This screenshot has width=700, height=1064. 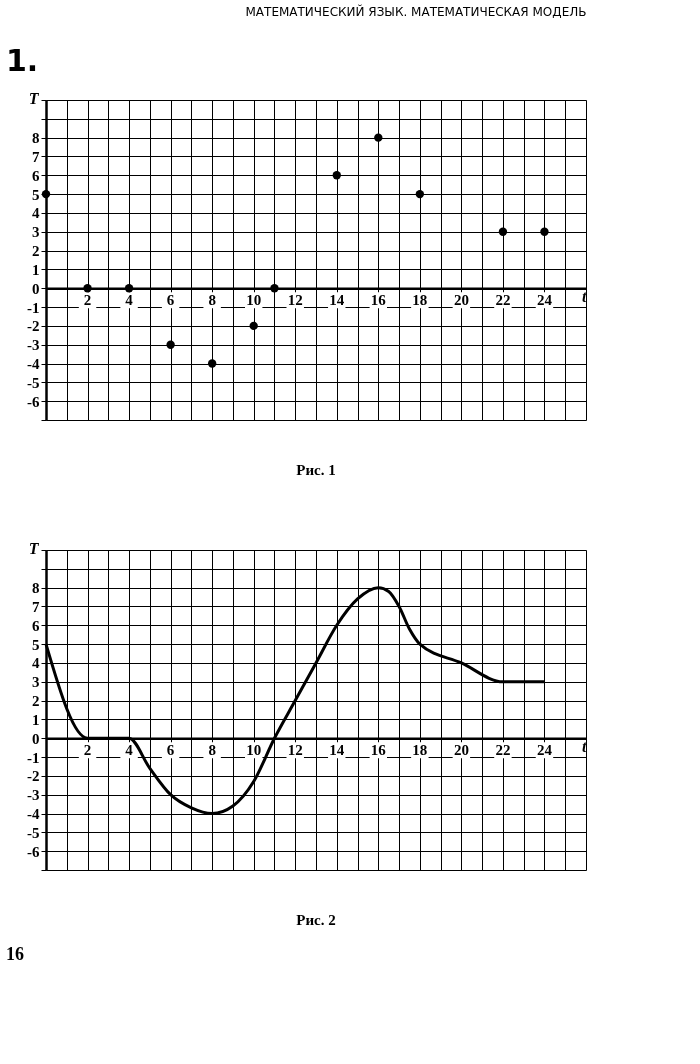 I want to click on text: Рис. 1, so click(x=316, y=470).